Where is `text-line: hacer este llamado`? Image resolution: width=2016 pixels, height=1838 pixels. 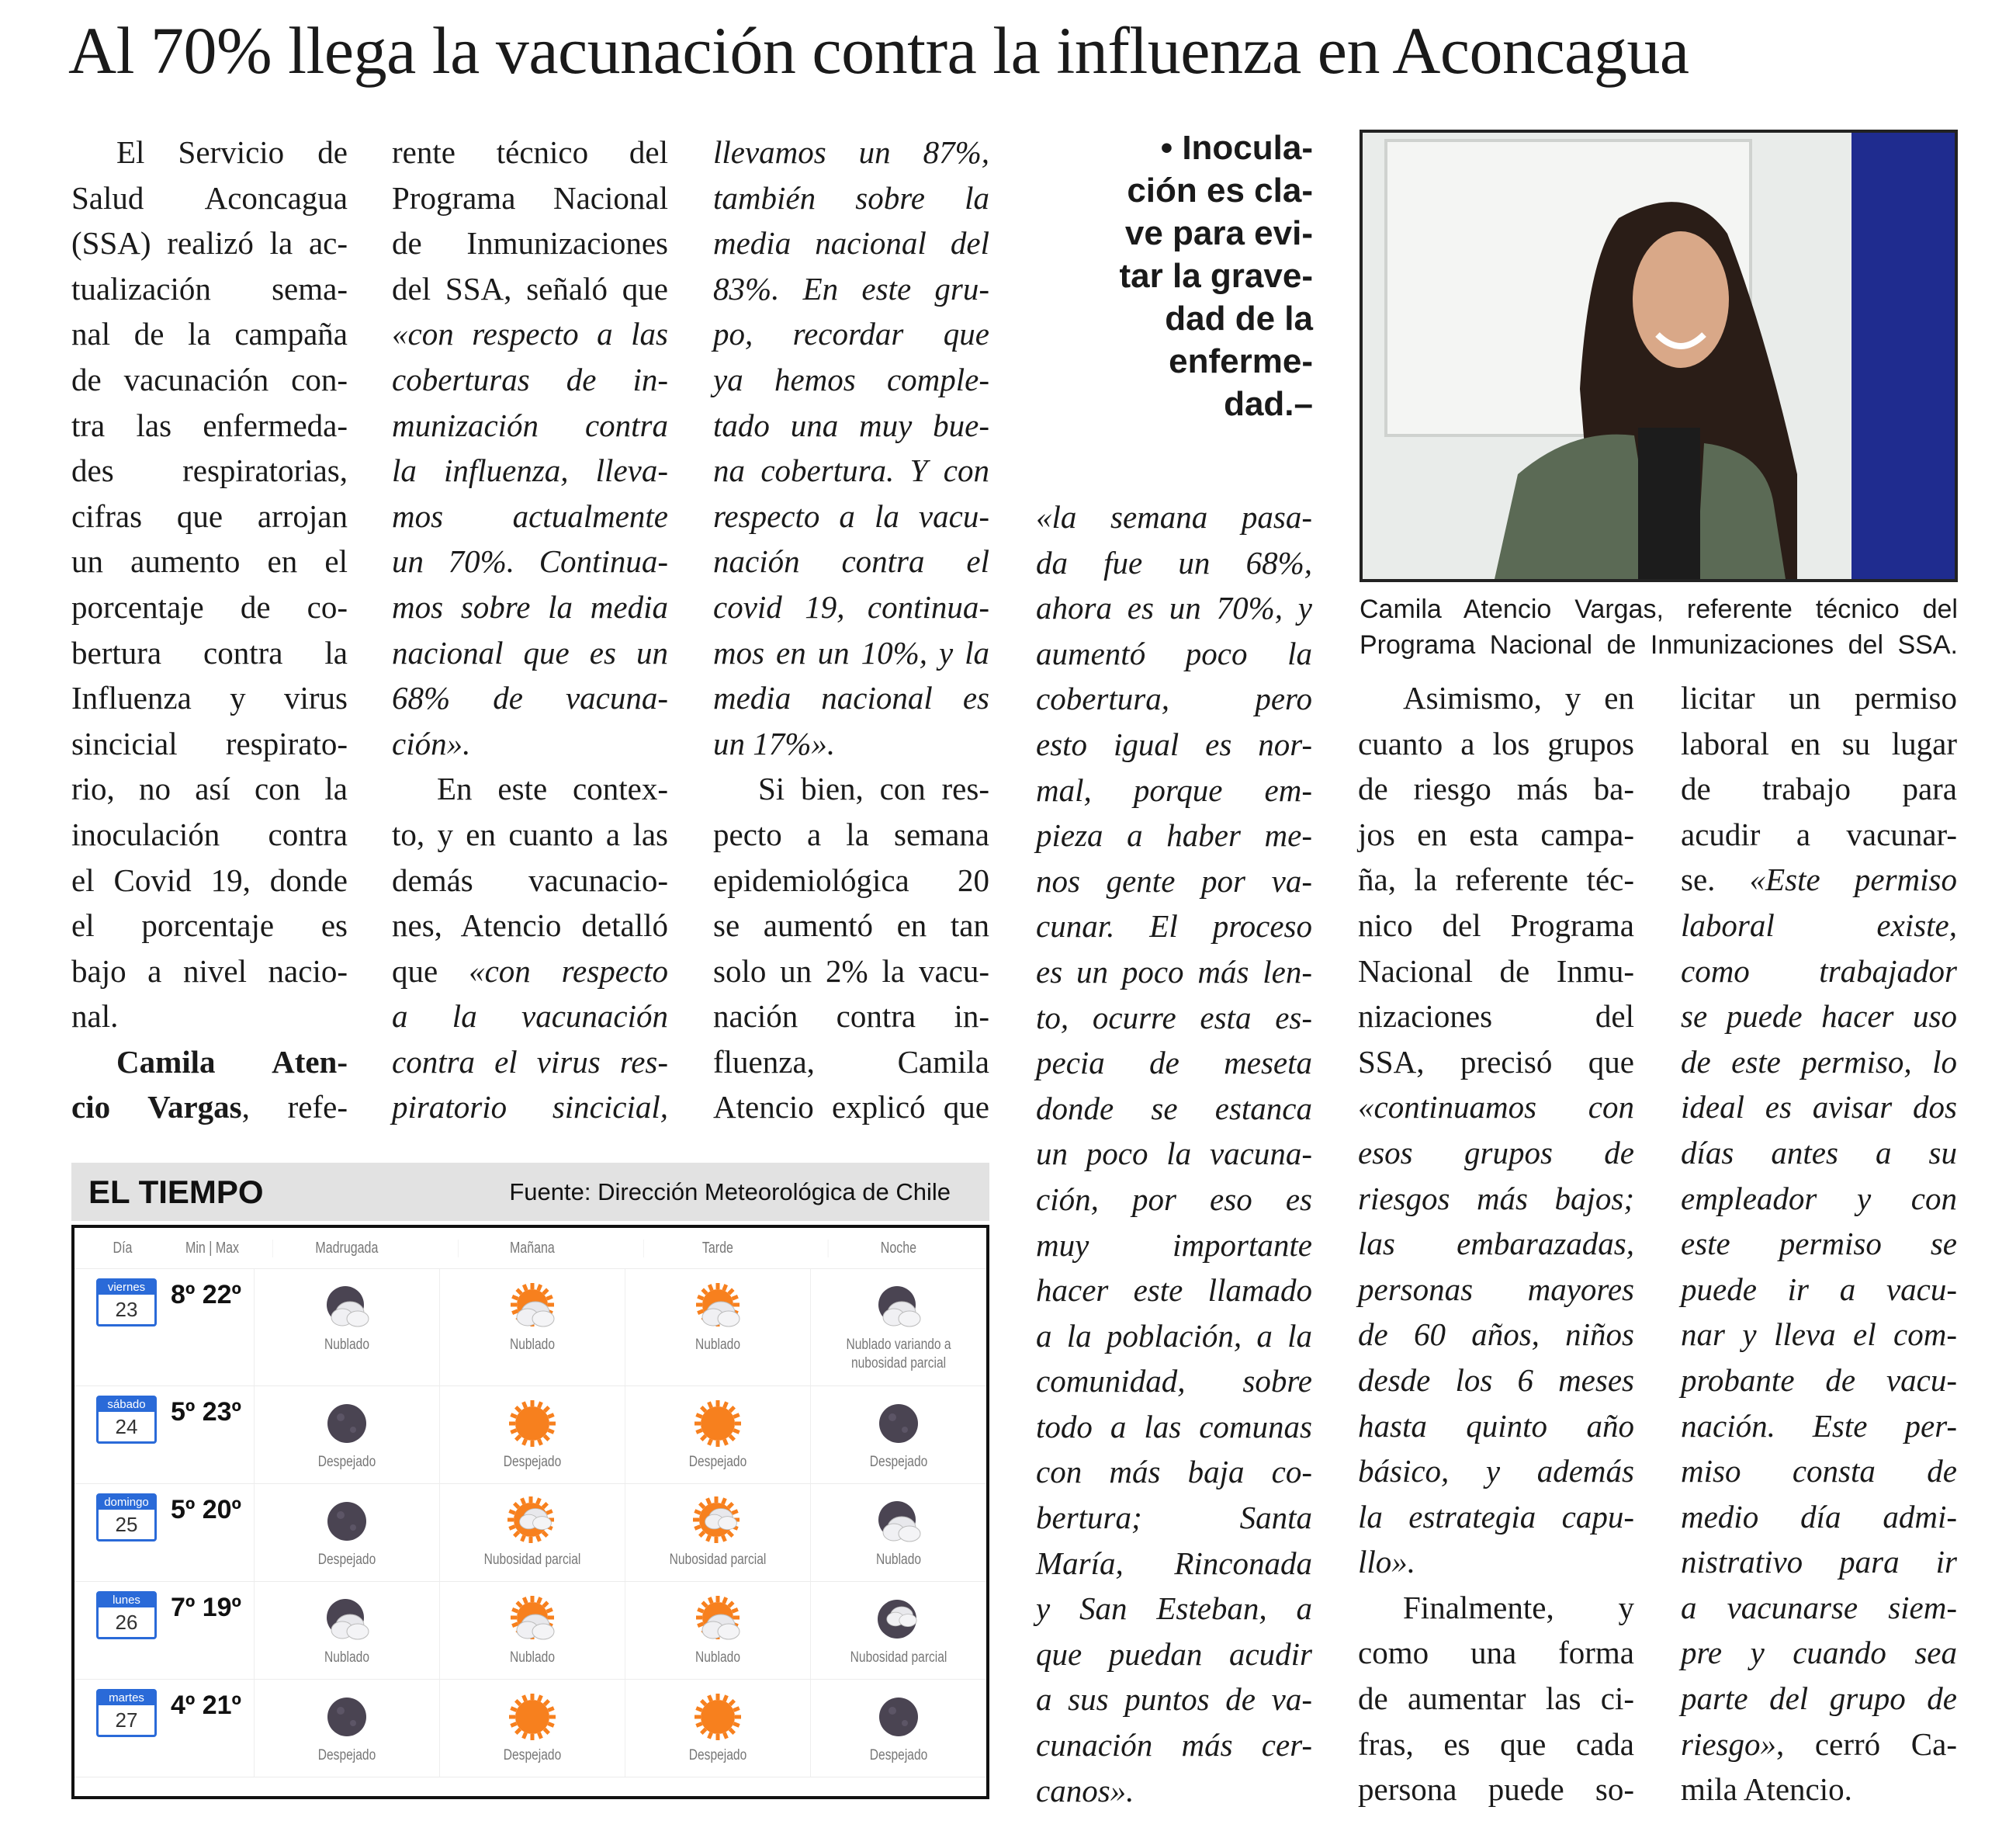 text-line: hacer este llamado is located at coordinates (1174, 1290).